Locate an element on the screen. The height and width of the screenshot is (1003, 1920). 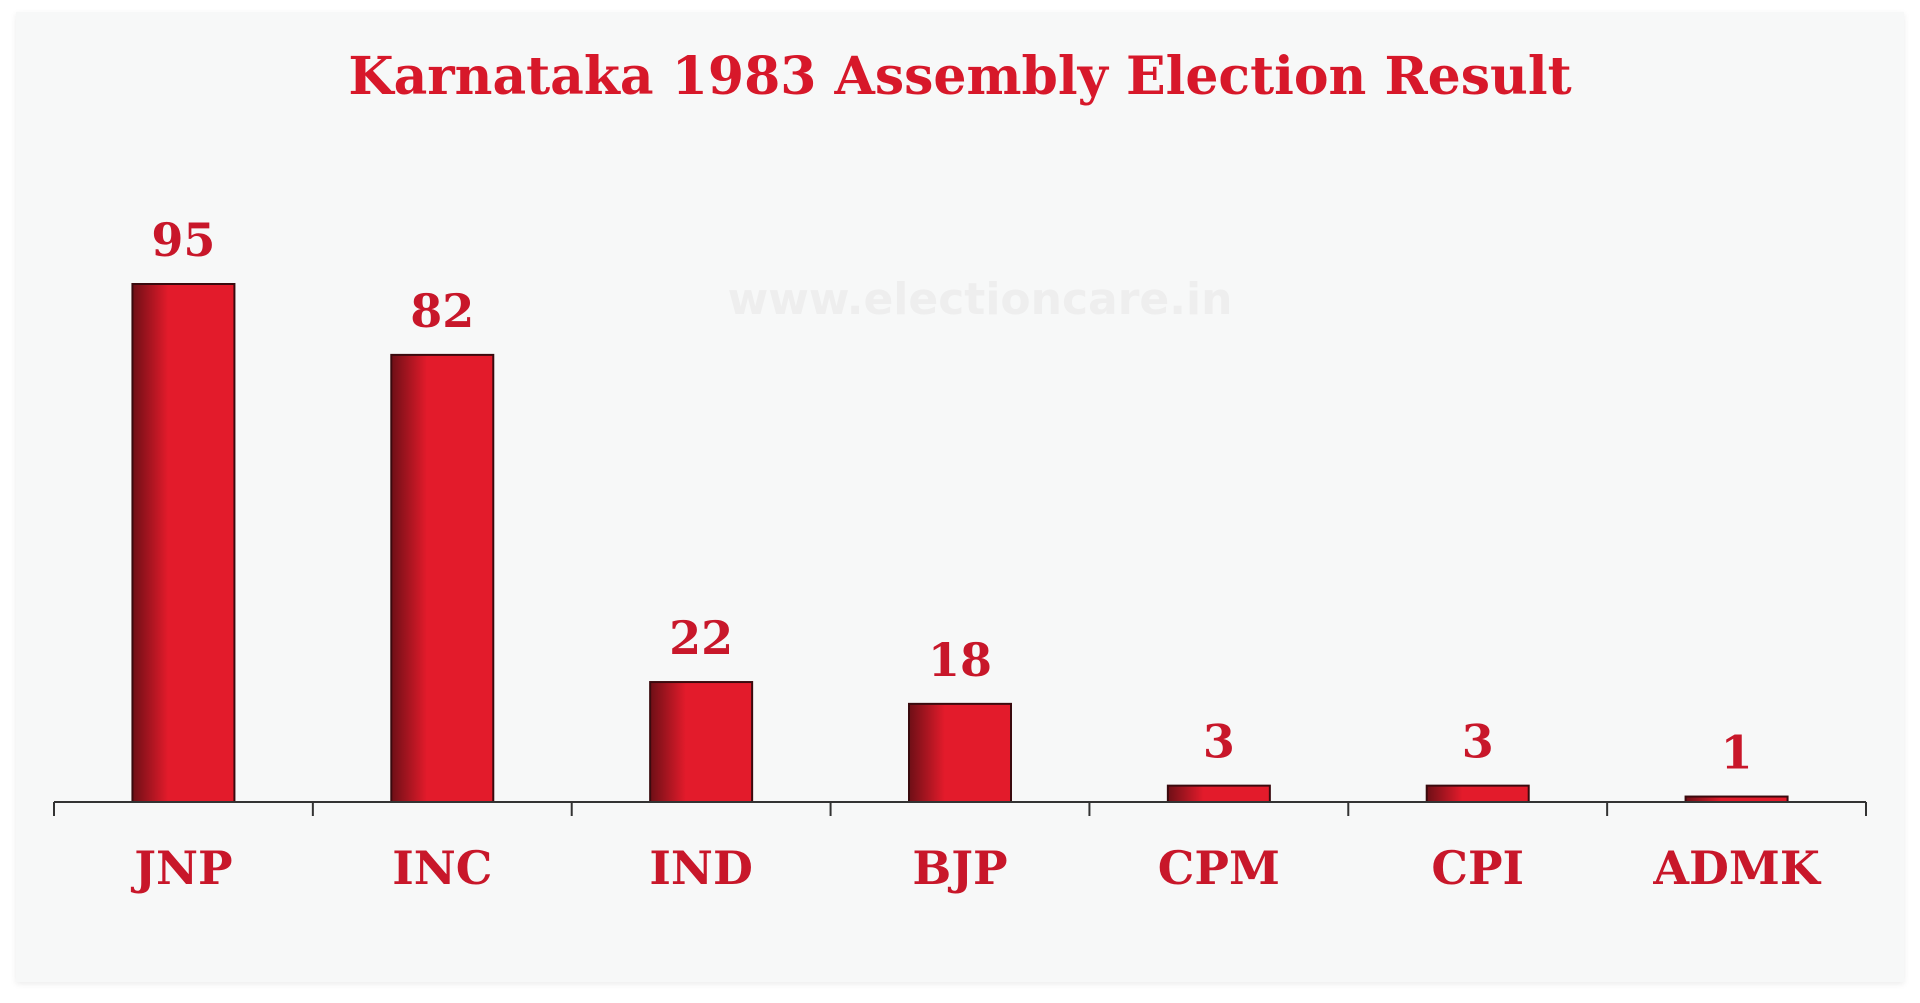
bar-ind is located at coordinates (701, 742).